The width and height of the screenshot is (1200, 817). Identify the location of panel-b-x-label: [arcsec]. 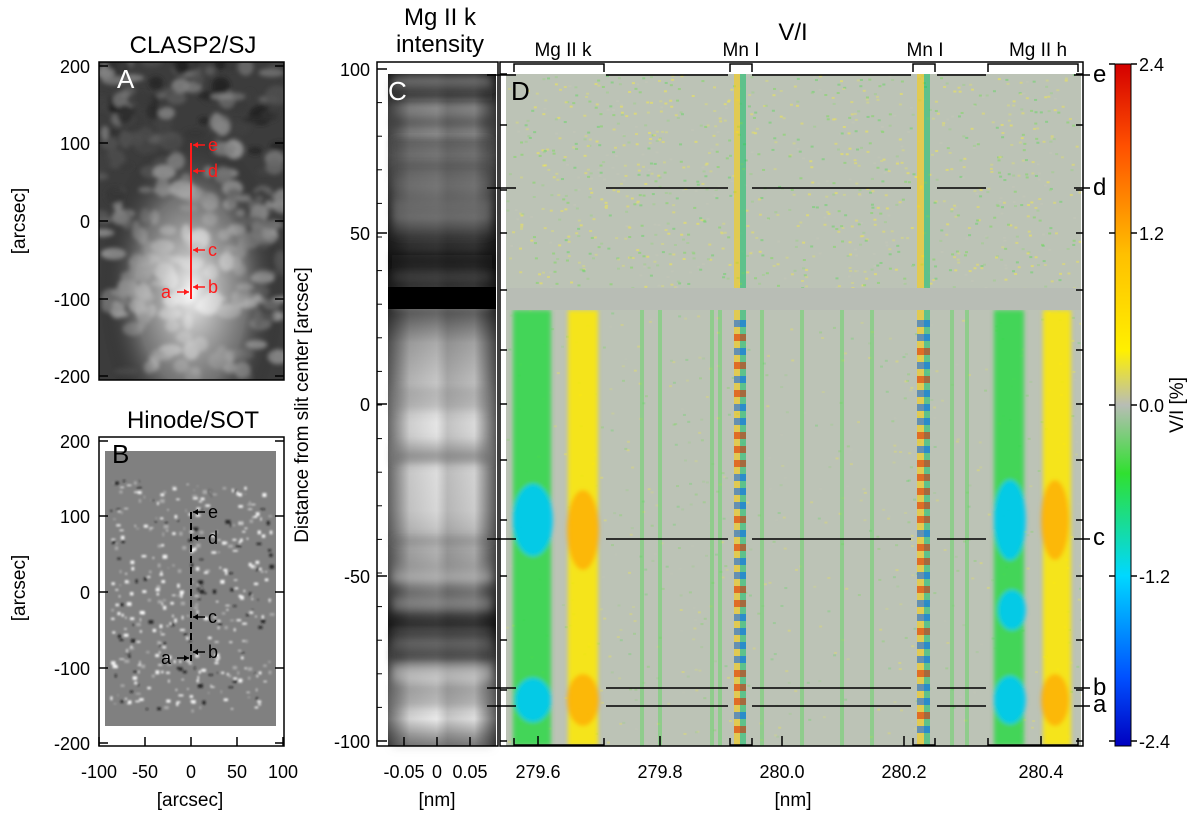
(190, 800).